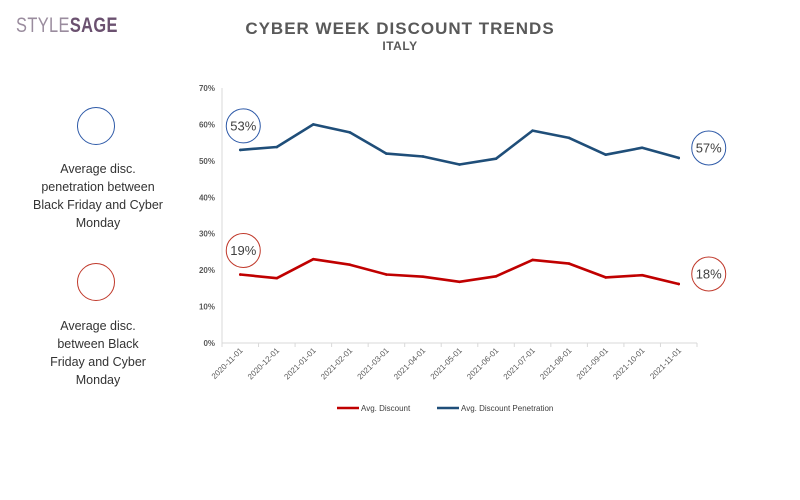  What do you see at coordinates (400, 46) in the screenshot?
I see `chart-subtitle: ITALY` at bounding box center [400, 46].